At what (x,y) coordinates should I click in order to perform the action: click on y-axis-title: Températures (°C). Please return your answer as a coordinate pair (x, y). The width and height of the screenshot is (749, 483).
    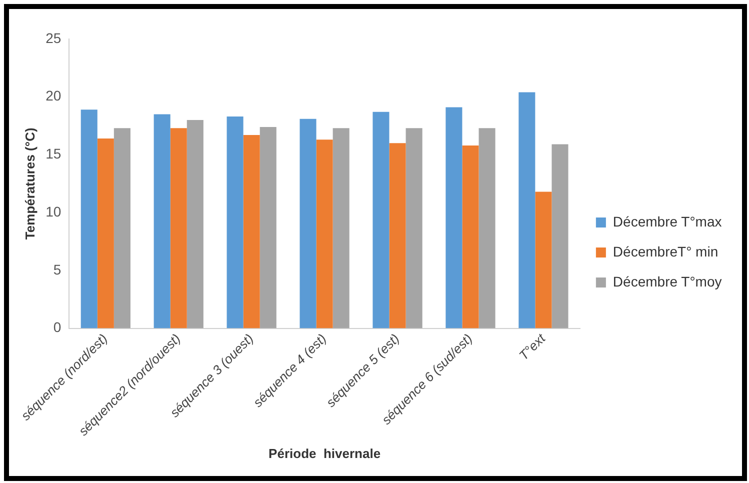
    Looking at the image, I should click on (30, 184).